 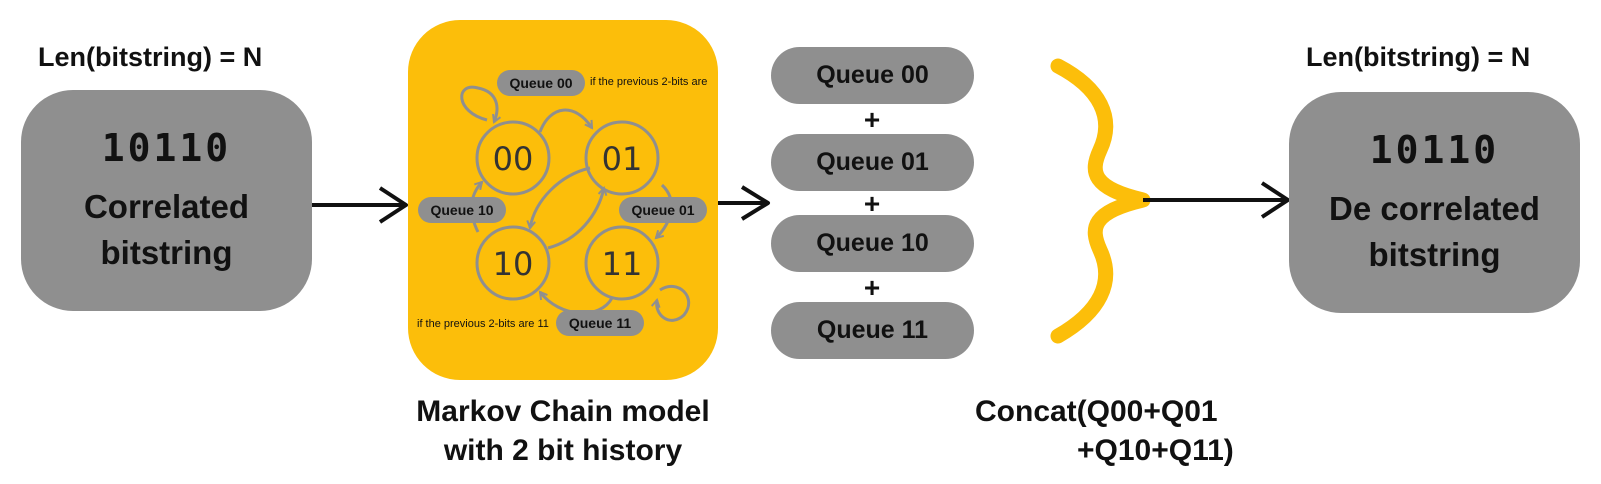 I want to click on correlated-bitstring-box: 10110 Correlated bitstring, so click(x=166, y=200).